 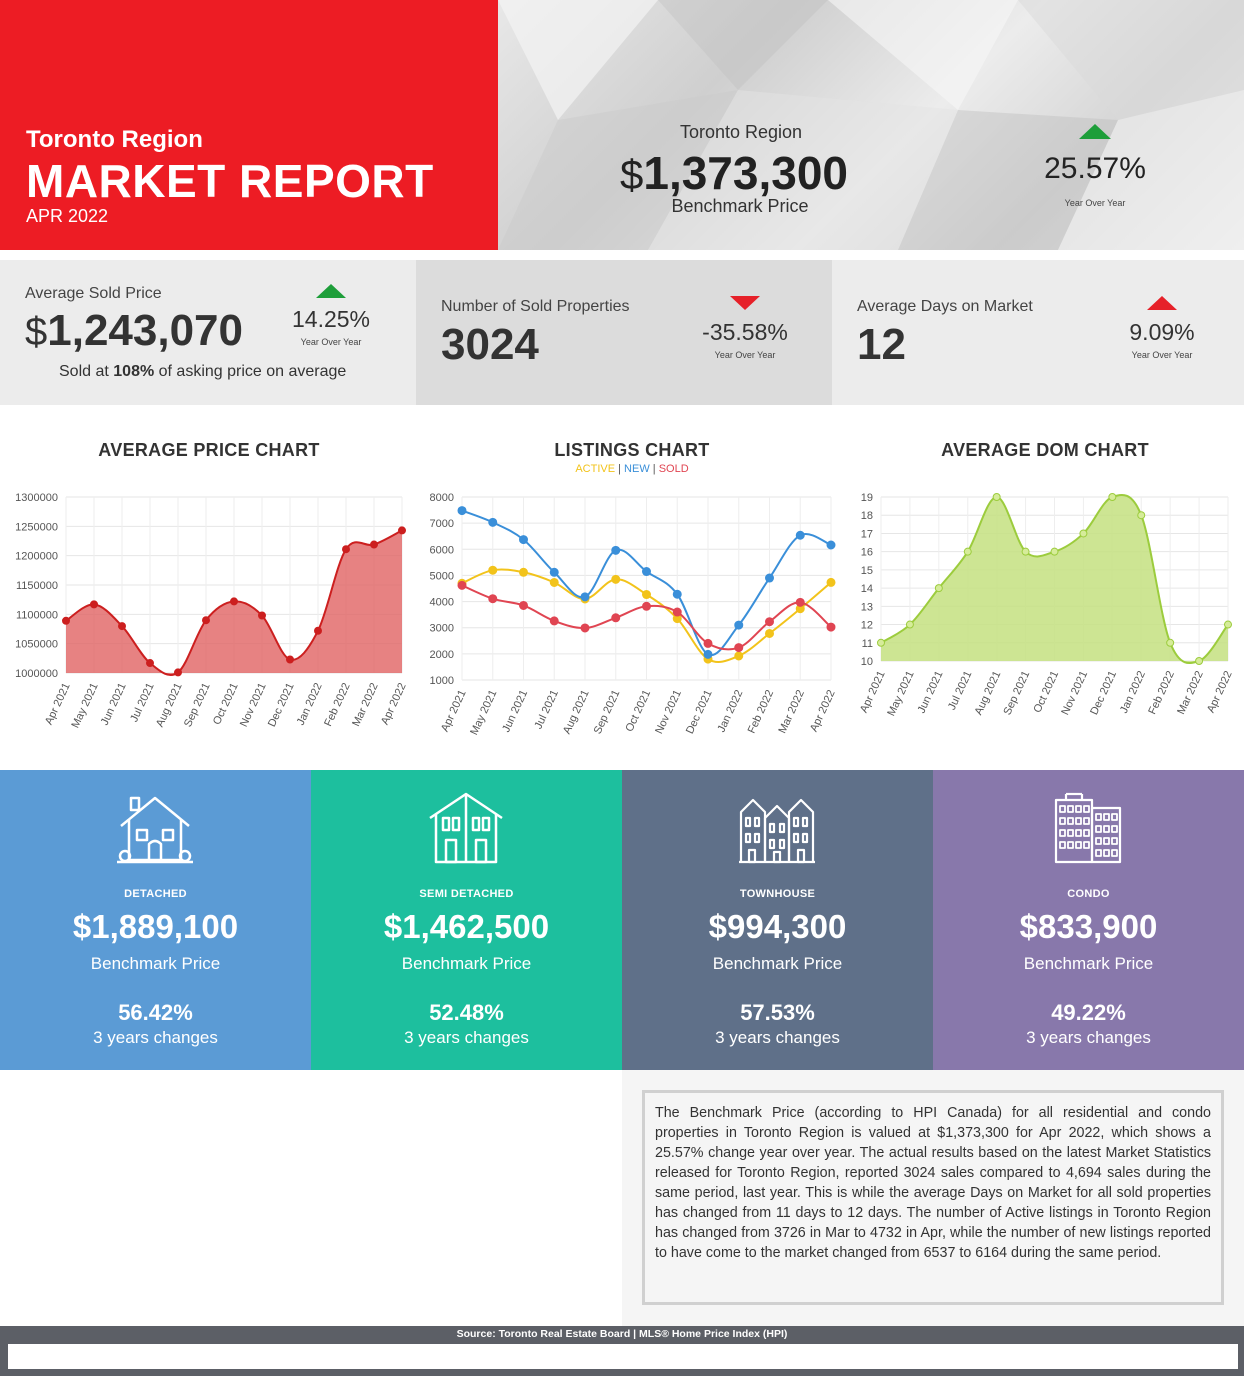 What do you see at coordinates (67, 216) in the screenshot?
I see `report-date: APR 2022` at bounding box center [67, 216].